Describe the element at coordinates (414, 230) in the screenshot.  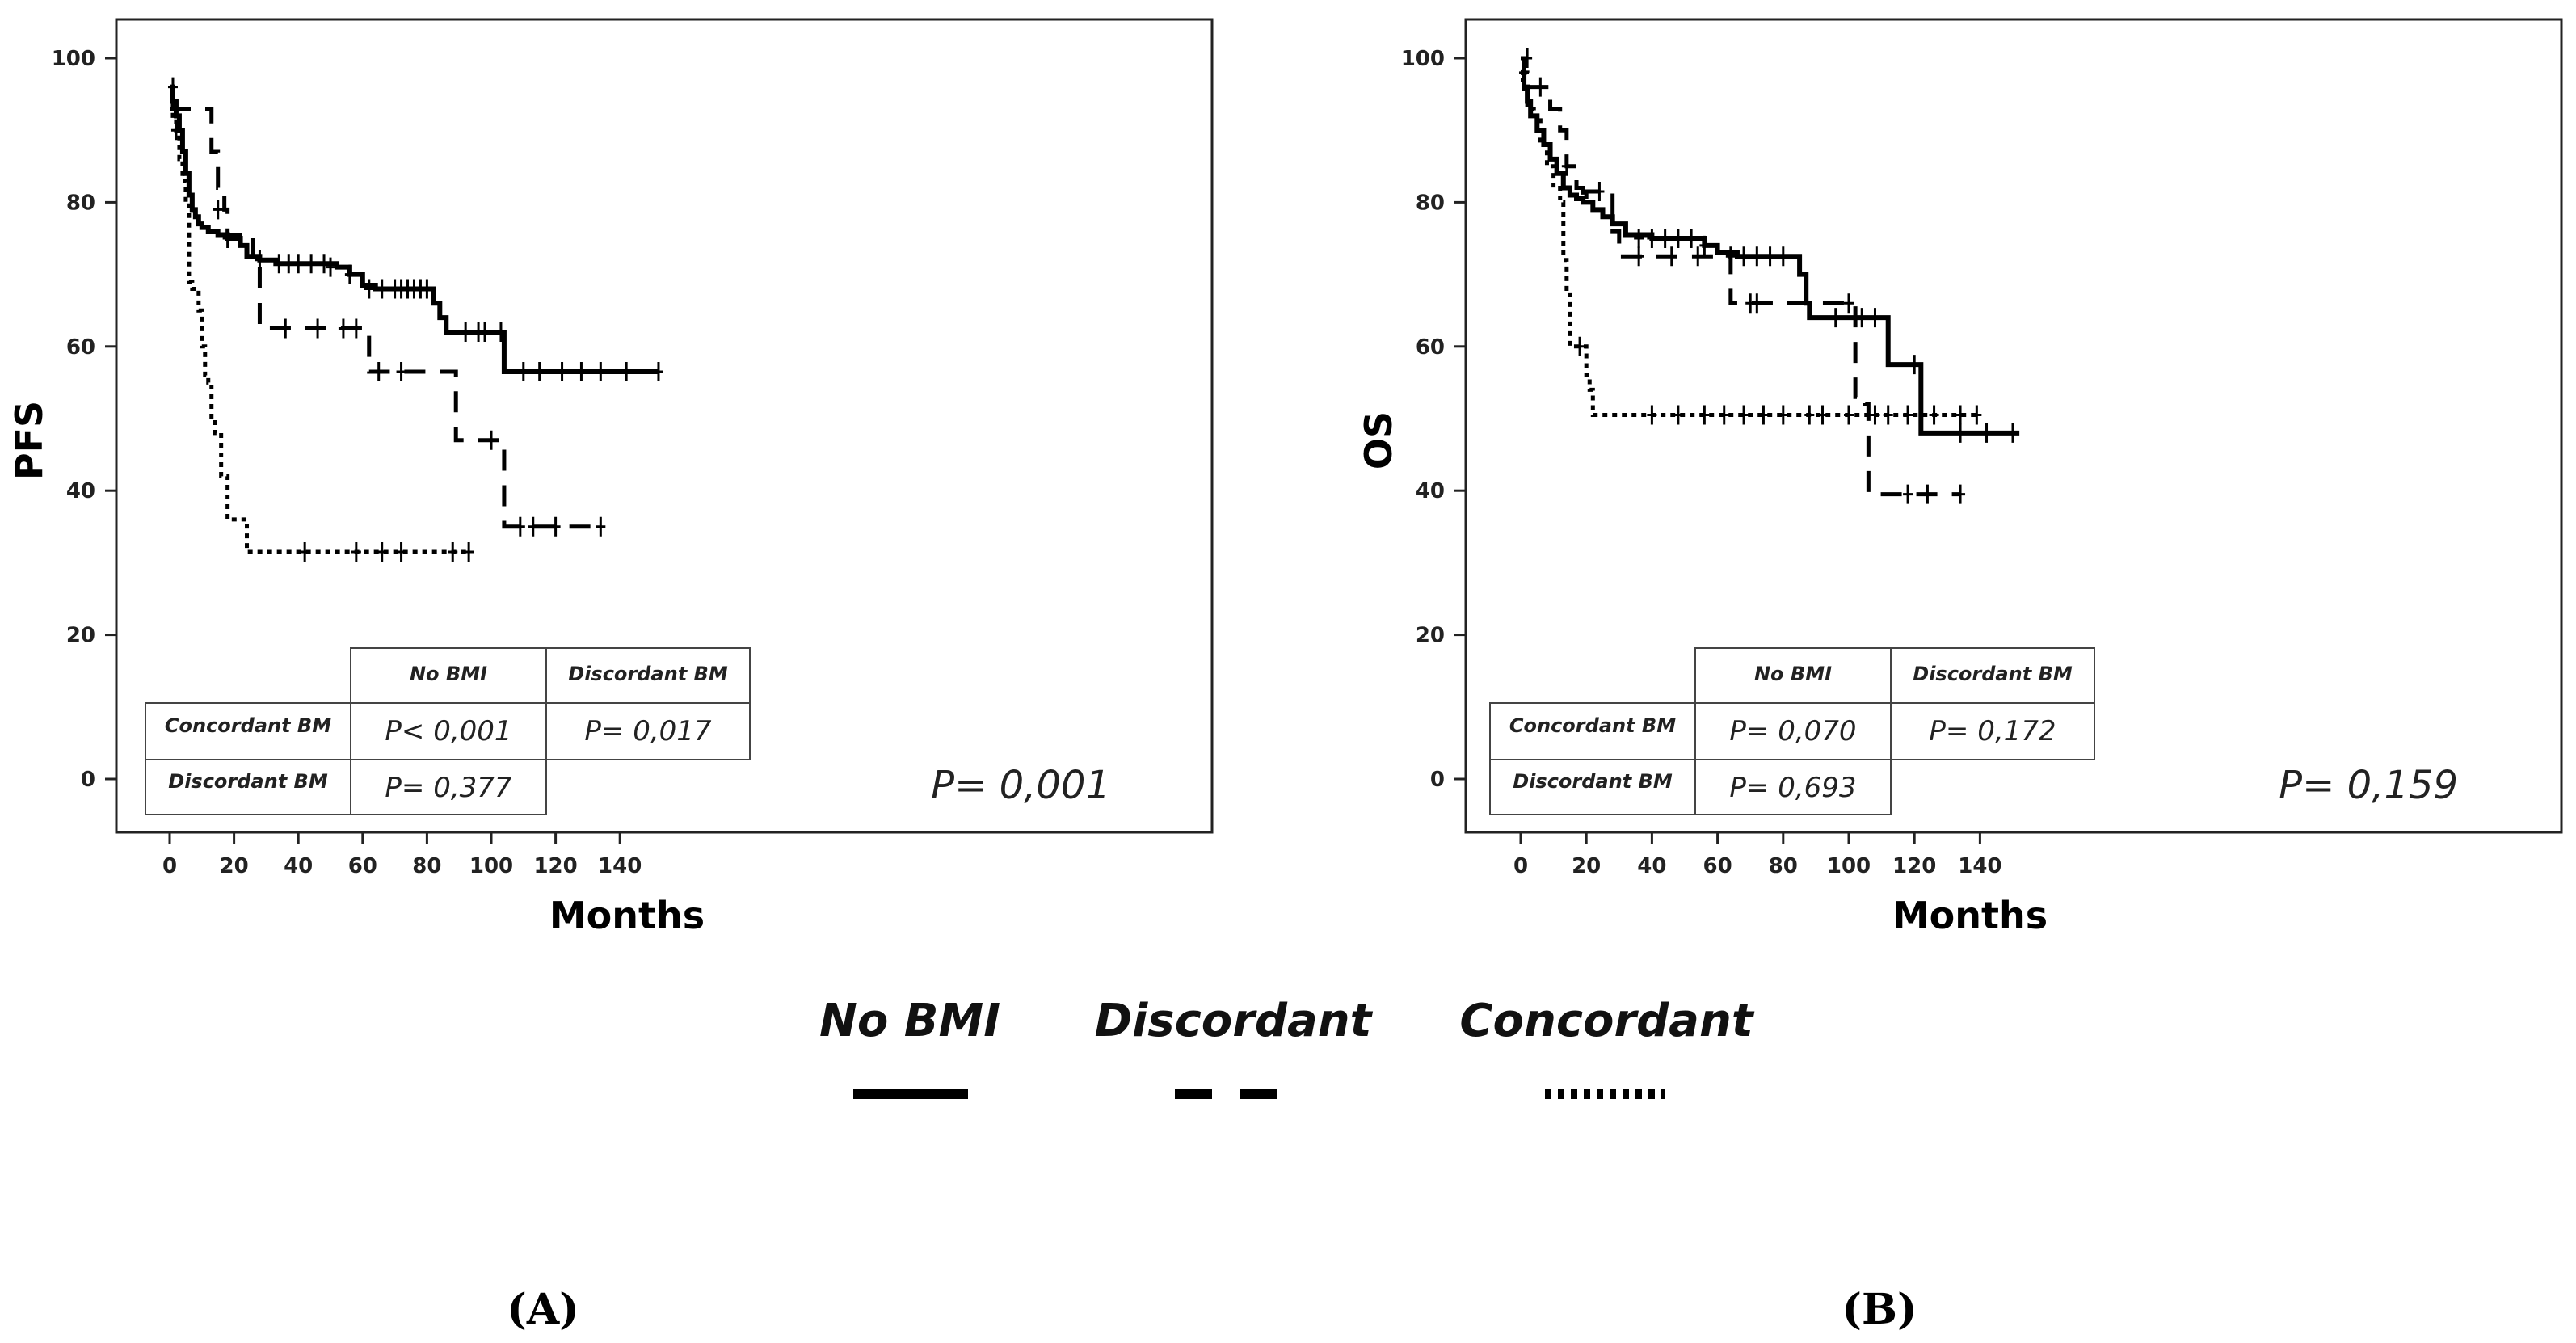
I see `series-line-no-bmi` at that location.